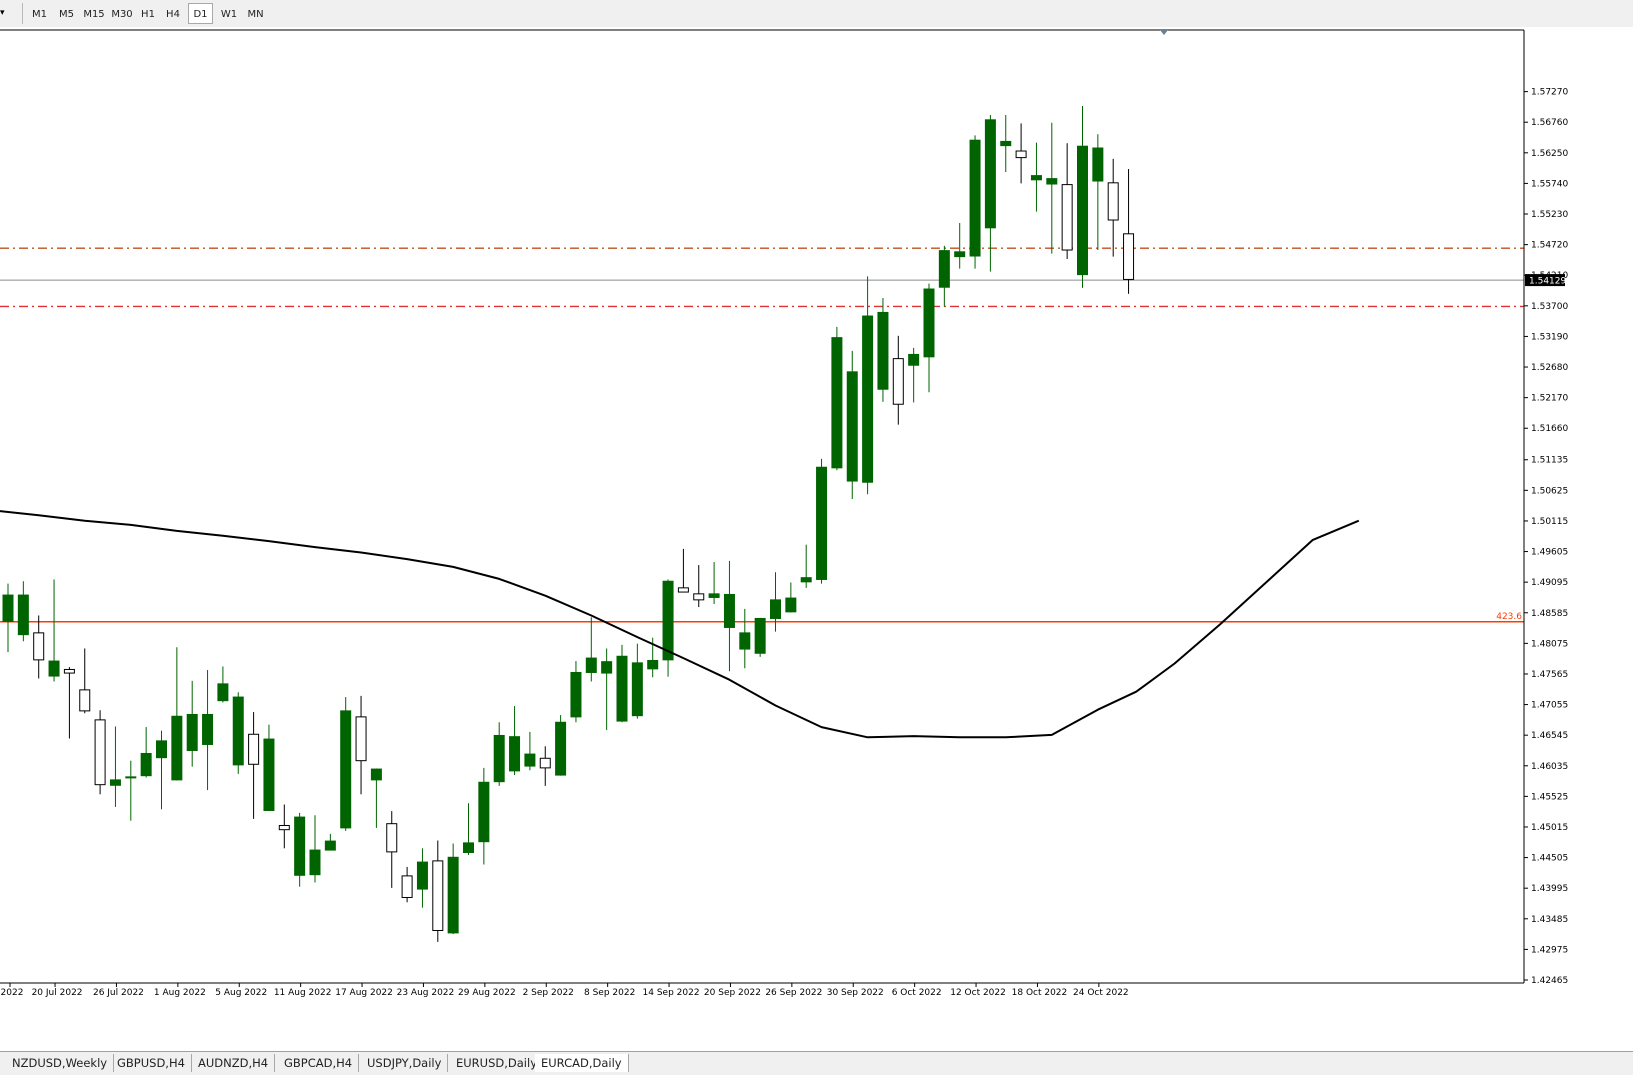 This screenshot has height=1075, width=1633. Describe the element at coordinates (151, 1063) in the screenshot. I see `tab-gbpusd-h4: GBPUSD,H4` at that location.